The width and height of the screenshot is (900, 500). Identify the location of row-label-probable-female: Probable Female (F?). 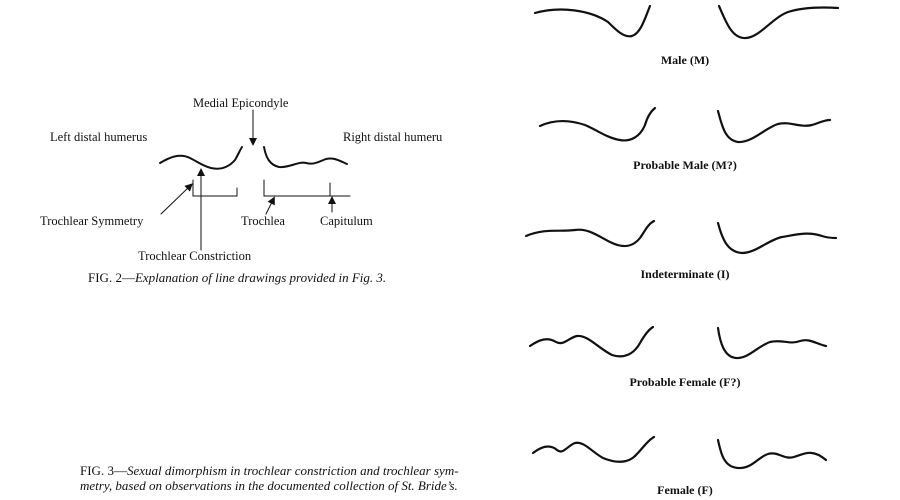
(685, 382).